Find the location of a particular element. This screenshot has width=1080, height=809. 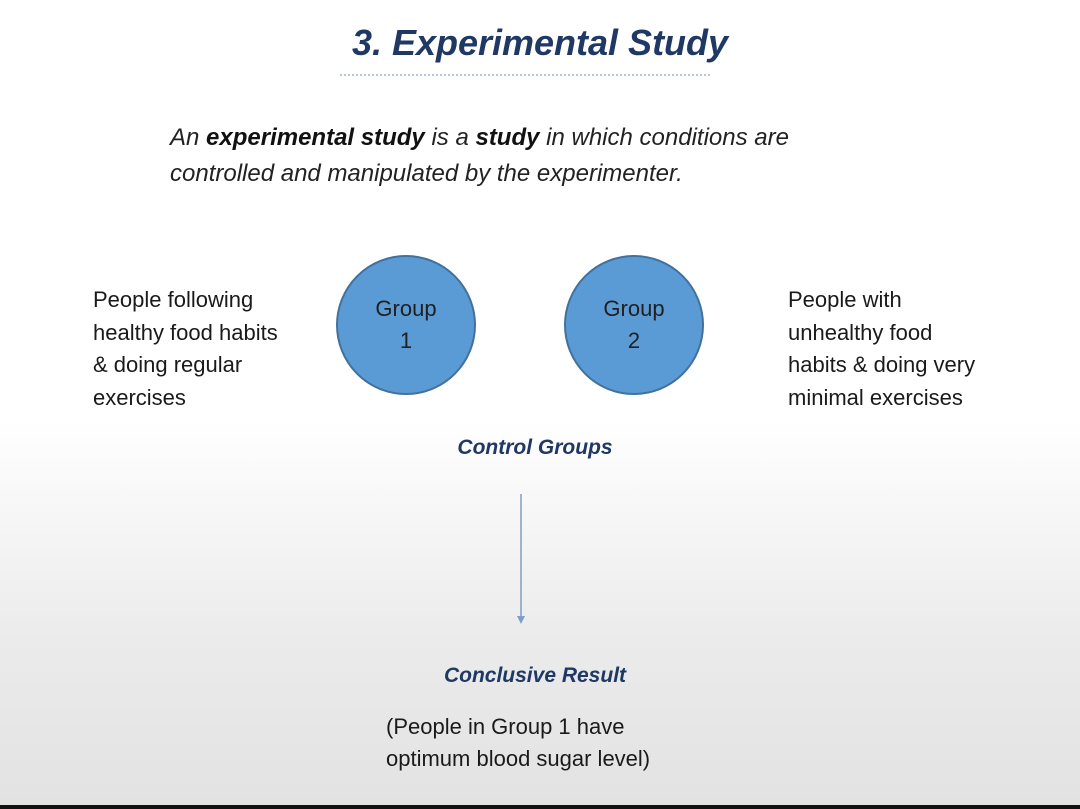

group-1-description-line: exercises is located at coordinates (139, 397).